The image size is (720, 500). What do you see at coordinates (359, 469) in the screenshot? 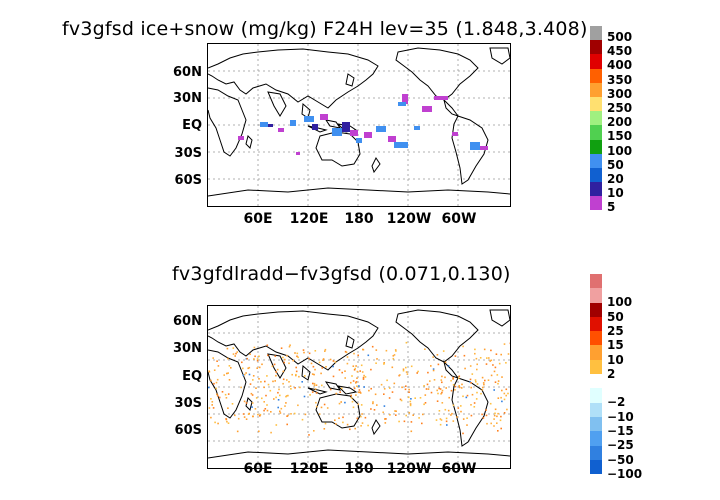
I see `bottom-lon-label-180: 180` at bounding box center [359, 469].